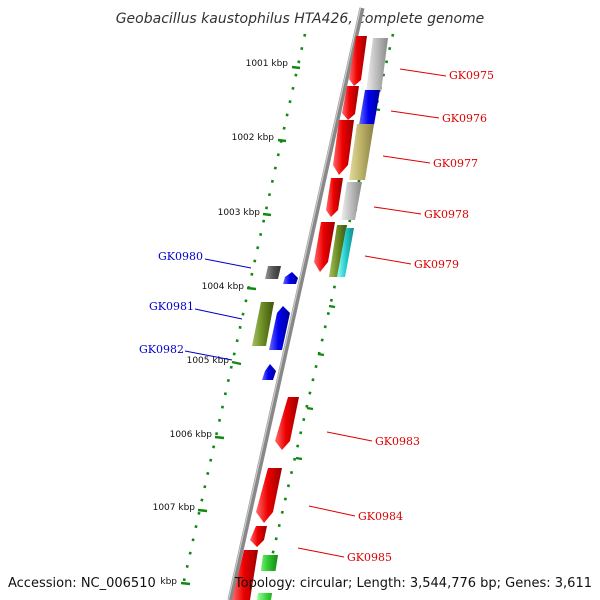  I want to click on gene-arrow-gk0981, so click(279, 328).